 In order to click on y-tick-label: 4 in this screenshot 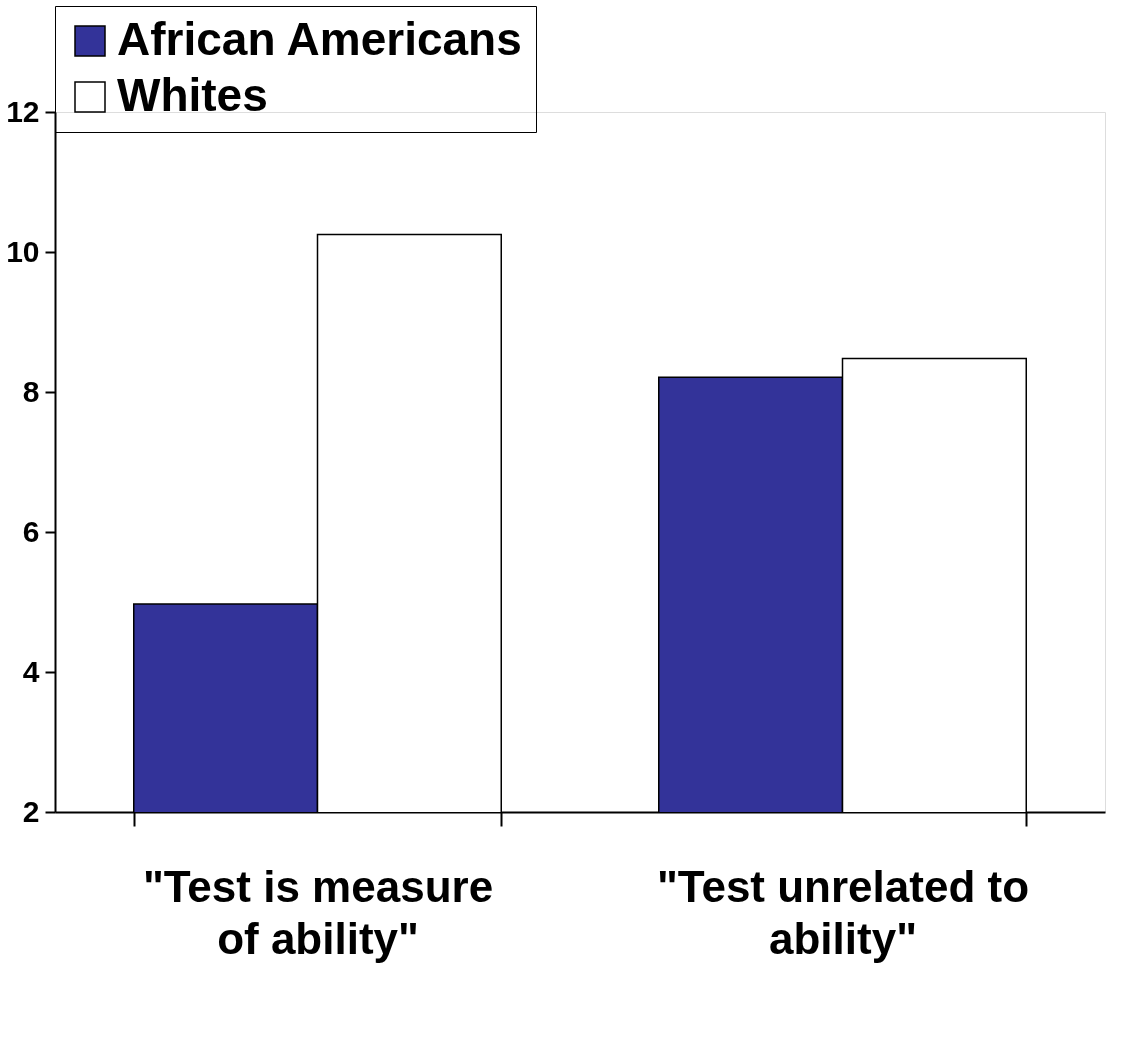, I will do `click(31, 671)`.